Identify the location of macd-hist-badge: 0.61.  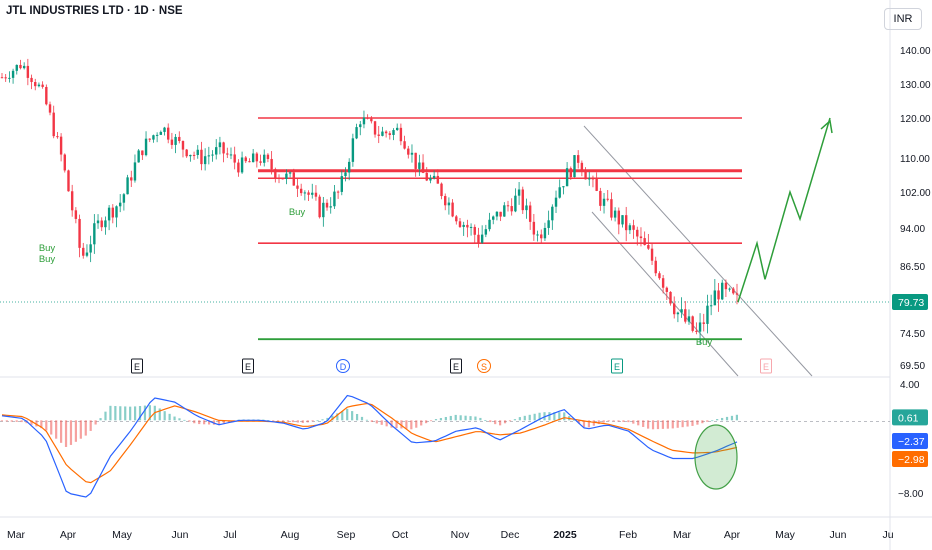
(908, 418).